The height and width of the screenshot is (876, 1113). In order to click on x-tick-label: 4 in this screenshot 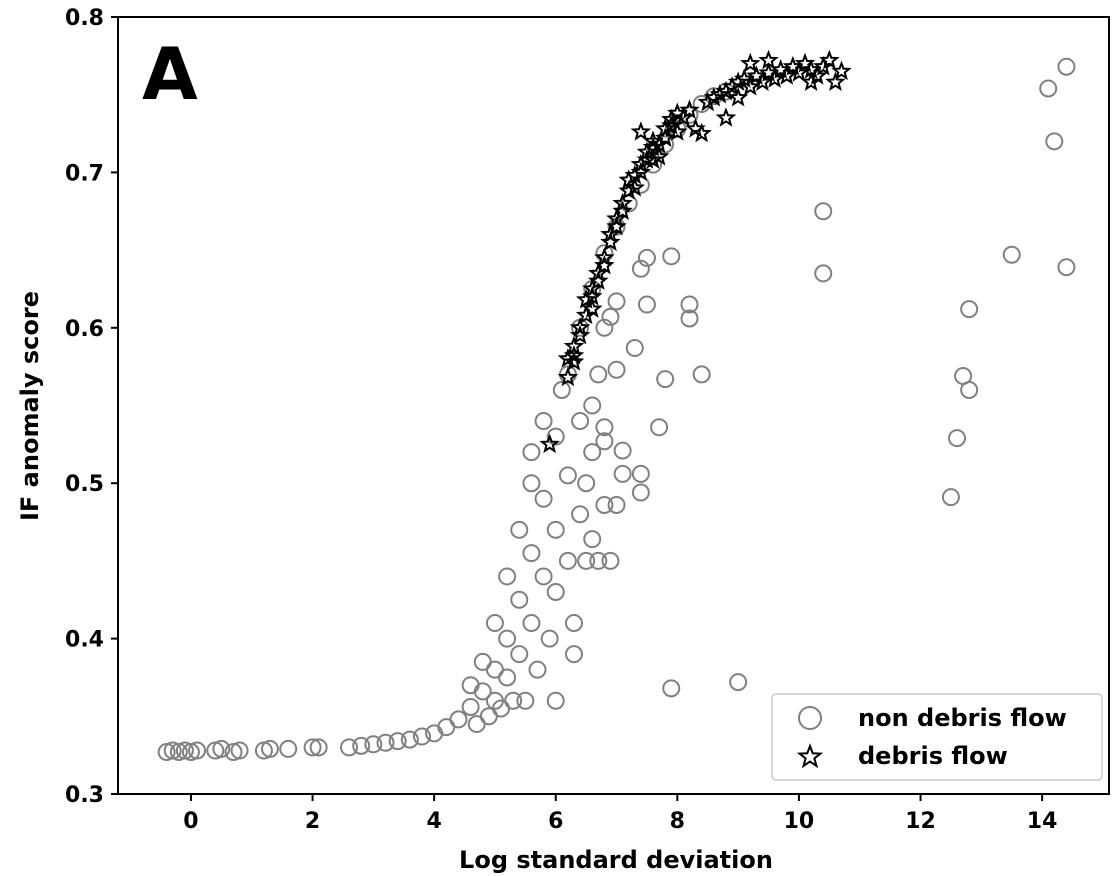, I will do `click(433, 821)`.